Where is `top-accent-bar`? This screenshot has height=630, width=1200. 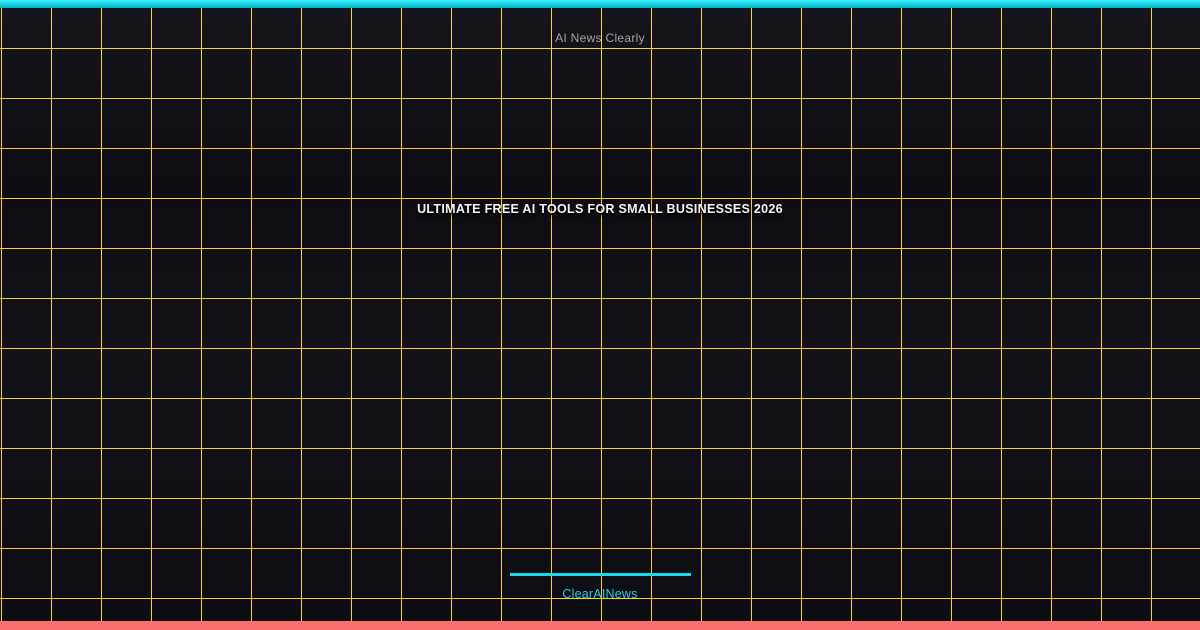
top-accent-bar is located at coordinates (600, 4).